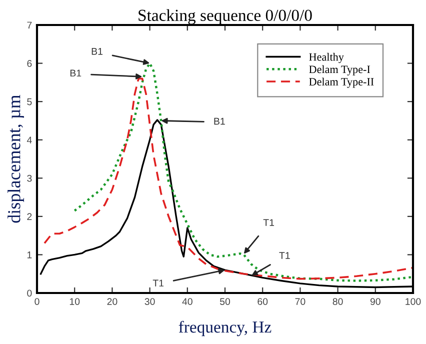  I want to click on y-tick-label: 2, so click(29, 216).